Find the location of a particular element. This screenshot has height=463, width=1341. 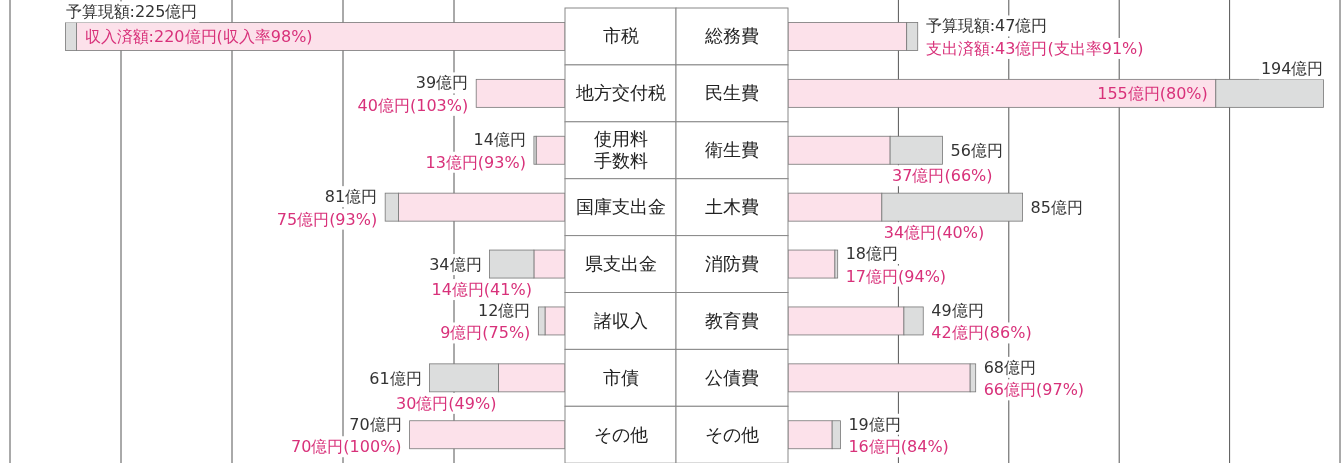

data-label: 40億円(103%) is located at coordinates (413, 105).